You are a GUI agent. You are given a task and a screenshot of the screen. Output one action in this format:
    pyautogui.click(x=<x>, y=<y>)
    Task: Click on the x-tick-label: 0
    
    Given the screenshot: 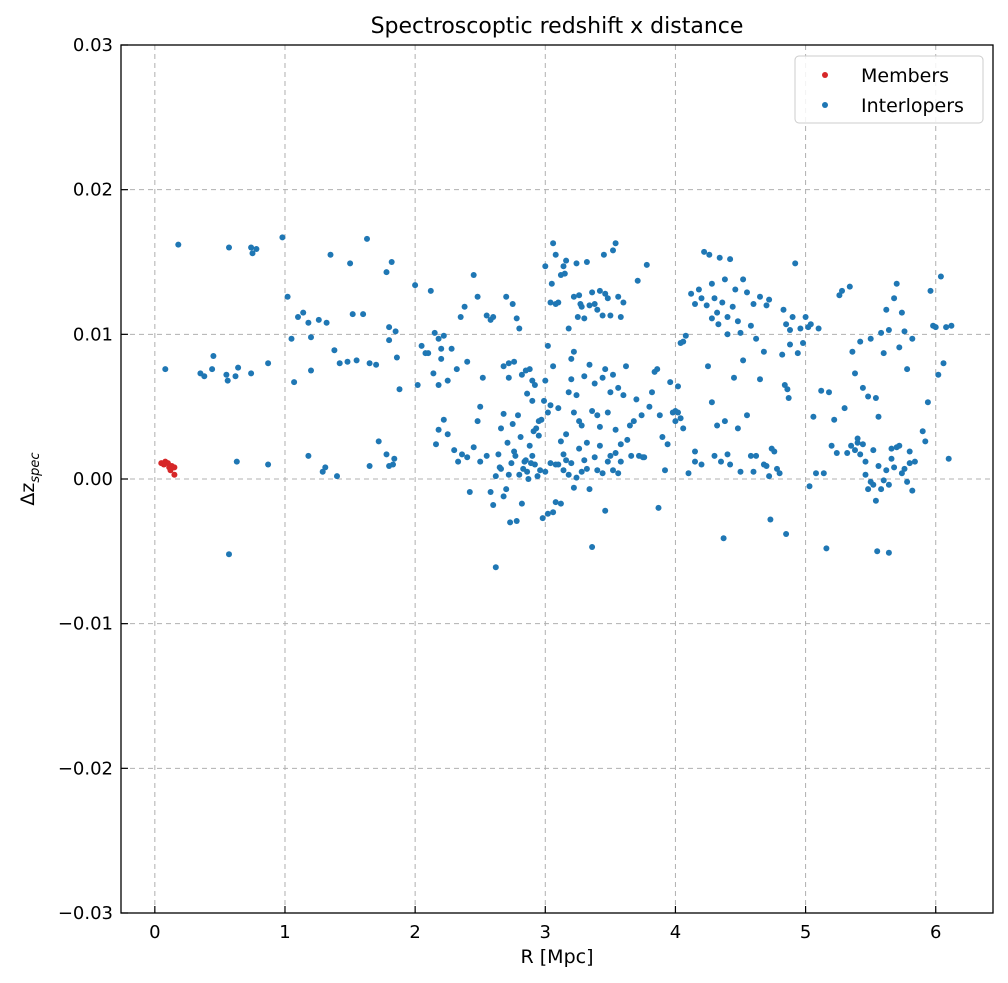 What is the action you would take?
    pyautogui.click(x=154, y=932)
    